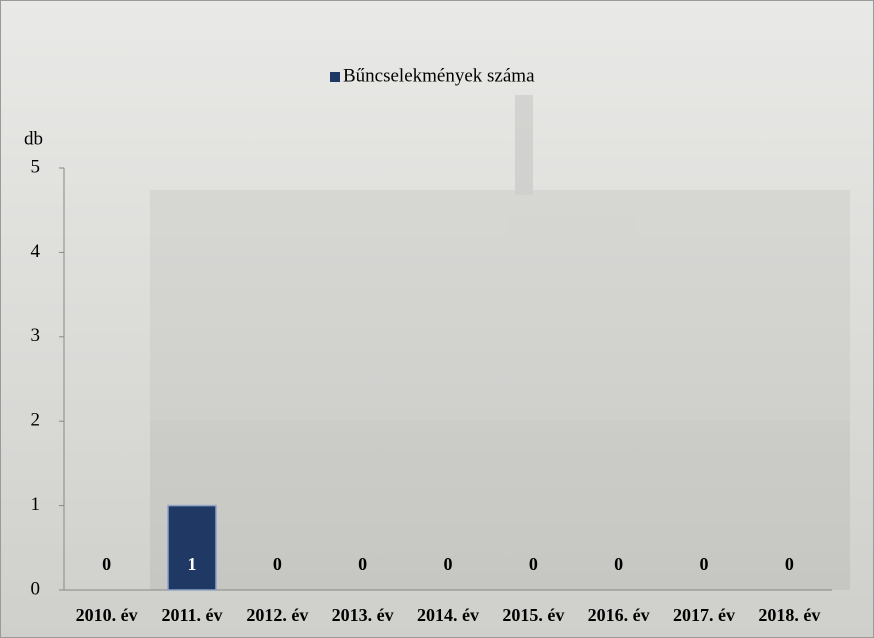  Describe the element at coordinates (704, 615) in the screenshot. I see `x-tick-label: 2017. év` at that location.